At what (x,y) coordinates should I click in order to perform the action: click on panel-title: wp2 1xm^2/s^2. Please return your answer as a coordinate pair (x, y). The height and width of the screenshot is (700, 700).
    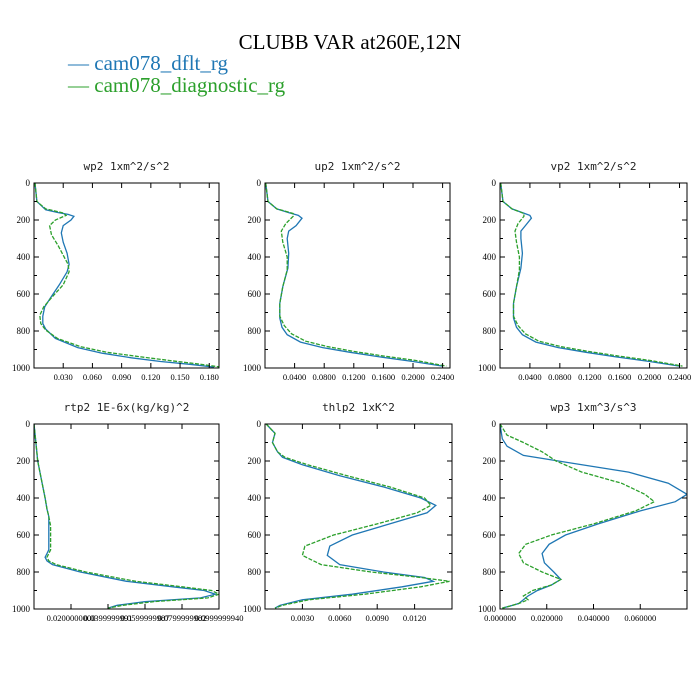
    Looking at the image, I should click on (126, 166).